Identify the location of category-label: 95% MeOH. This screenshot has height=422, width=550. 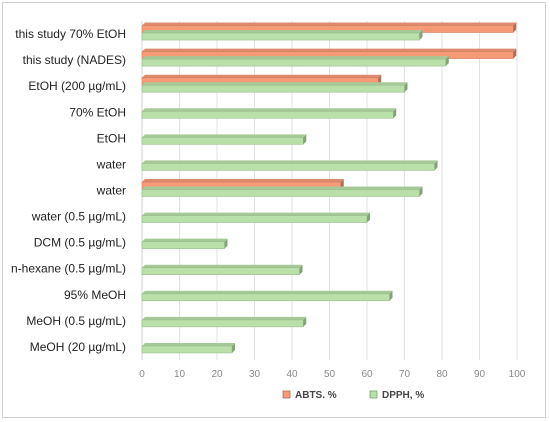
(95, 295).